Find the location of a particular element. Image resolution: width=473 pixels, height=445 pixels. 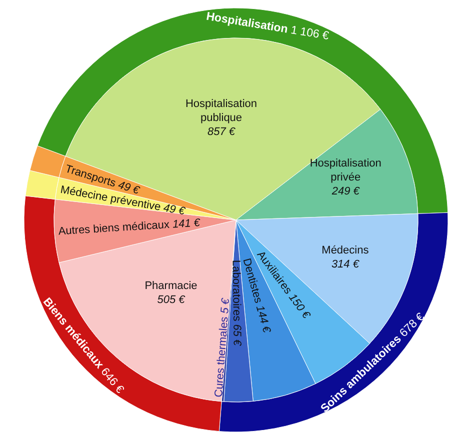

data-label: 65 € is located at coordinates (236, 334).